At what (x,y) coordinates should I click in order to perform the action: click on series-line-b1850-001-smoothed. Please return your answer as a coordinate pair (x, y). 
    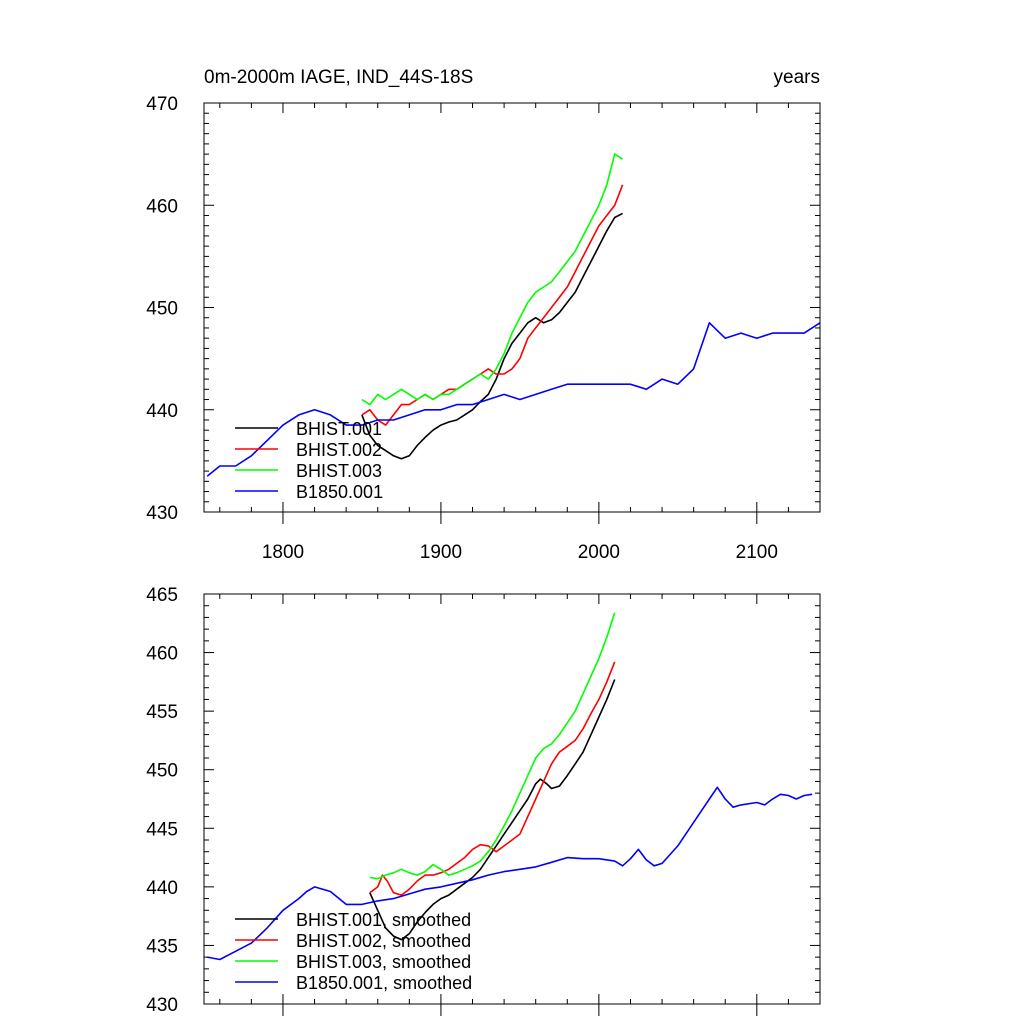
    Looking at the image, I should click on (510, 873).